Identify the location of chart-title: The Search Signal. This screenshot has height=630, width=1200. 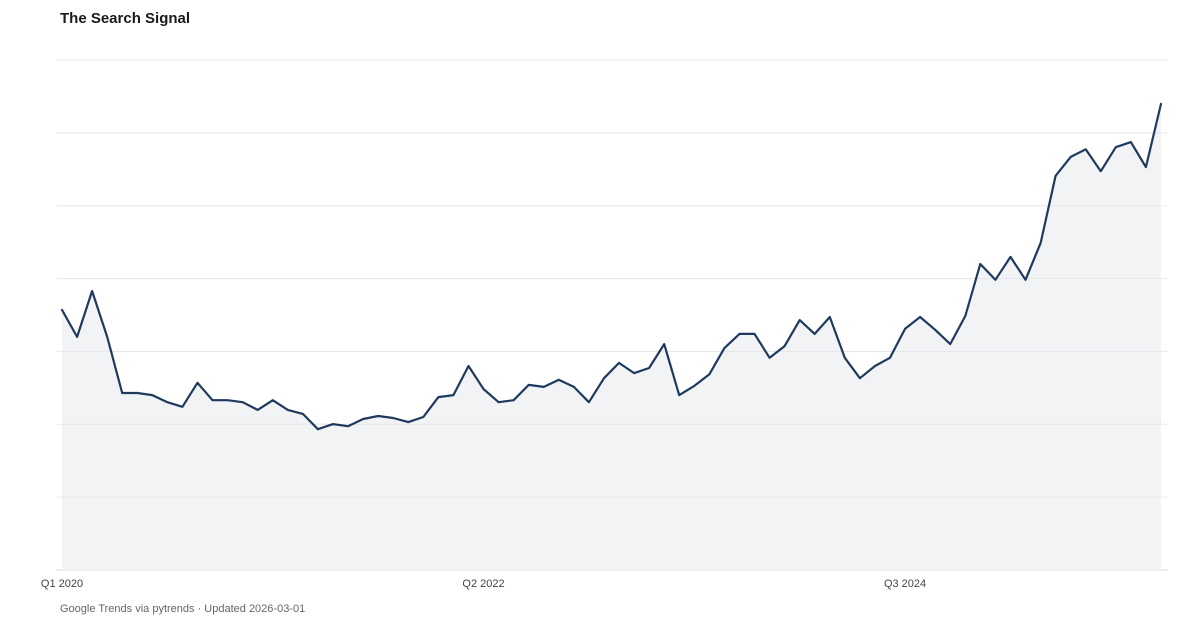
(125, 18).